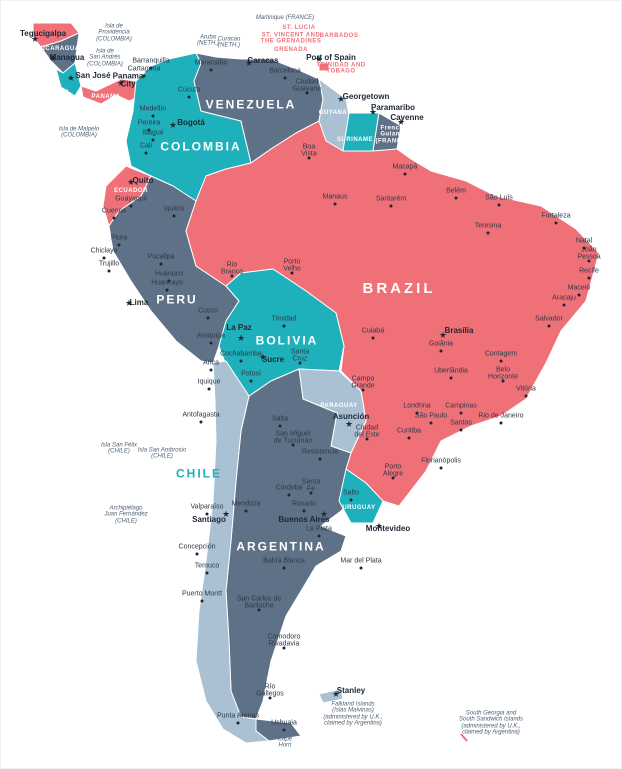  Describe the element at coordinates (232, 268) in the screenshot. I see `city-label: Rio Branco` at that location.